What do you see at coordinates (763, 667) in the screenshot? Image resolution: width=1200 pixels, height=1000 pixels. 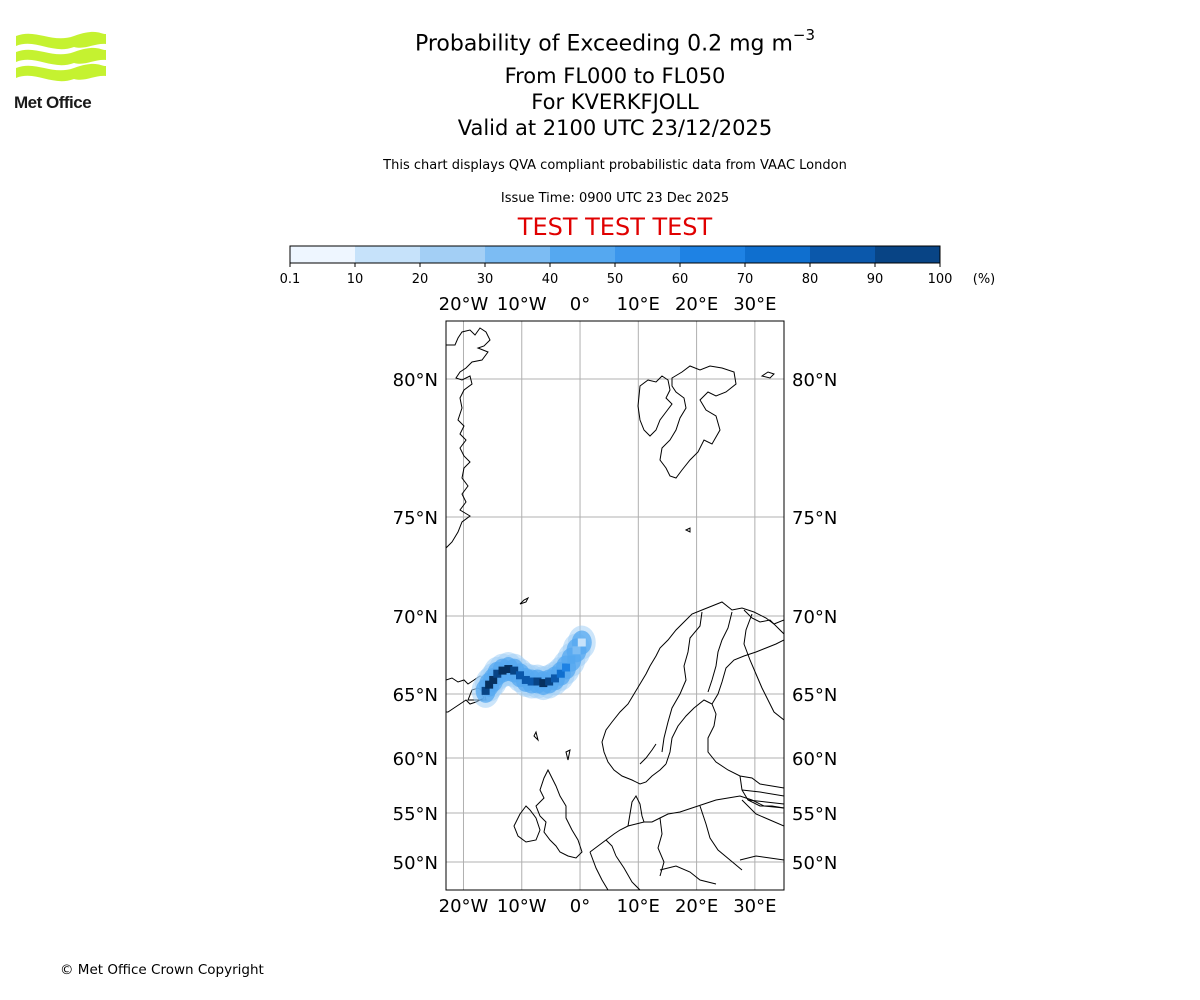 I see `border-finland-russia` at bounding box center [763, 667].